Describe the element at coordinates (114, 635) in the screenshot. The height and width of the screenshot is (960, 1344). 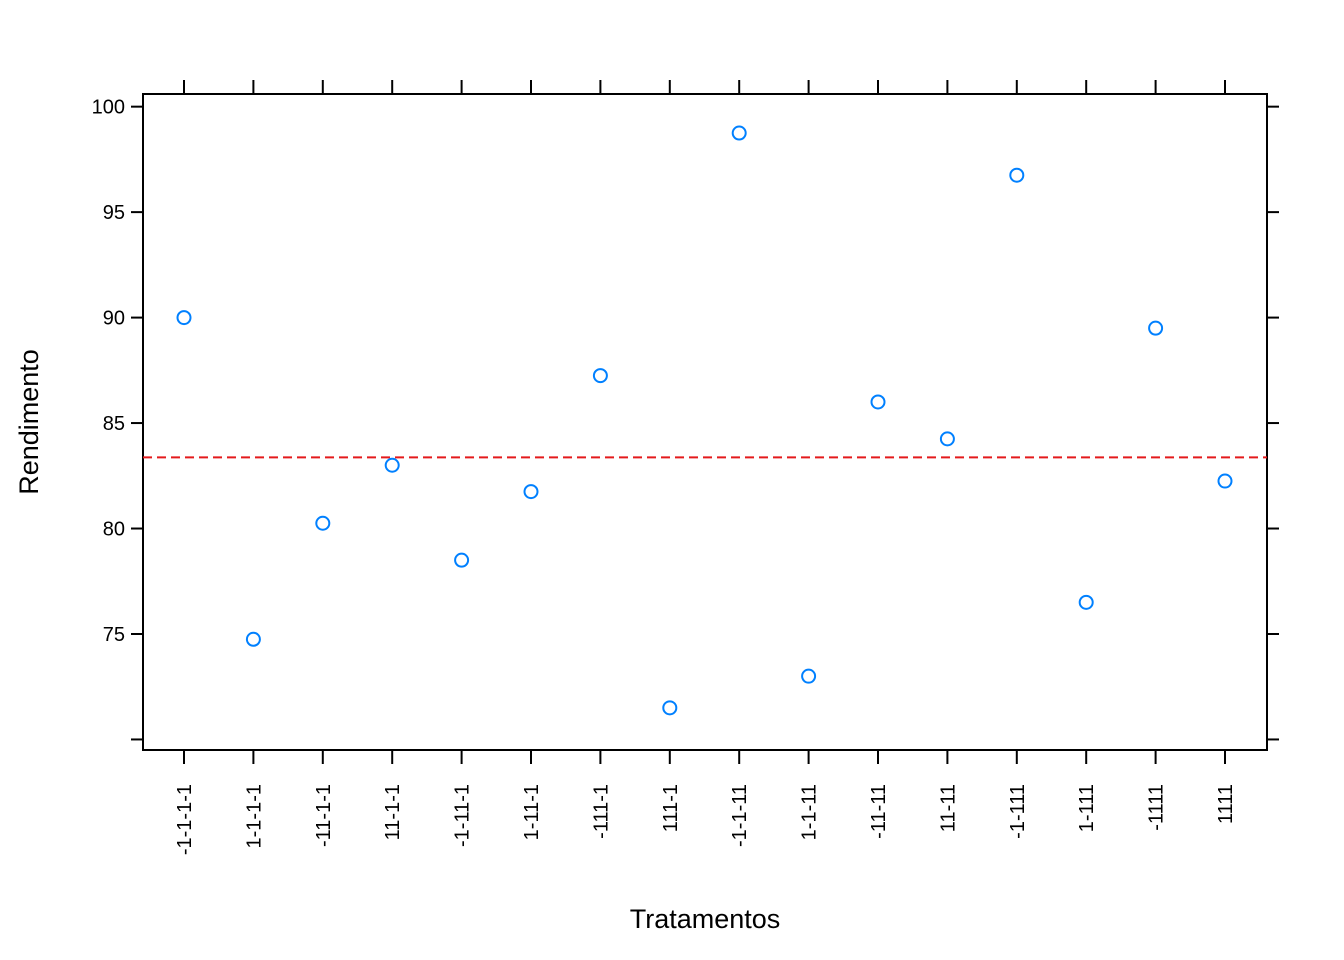
I see `y-tick-label: 75` at that location.